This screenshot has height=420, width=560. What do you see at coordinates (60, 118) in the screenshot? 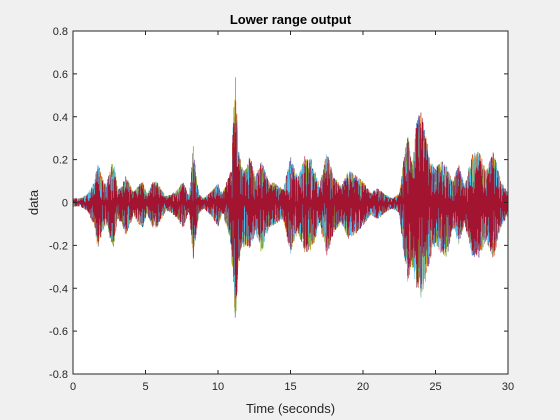
I see `y-tick-label: 0.4` at bounding box center [60, 118].